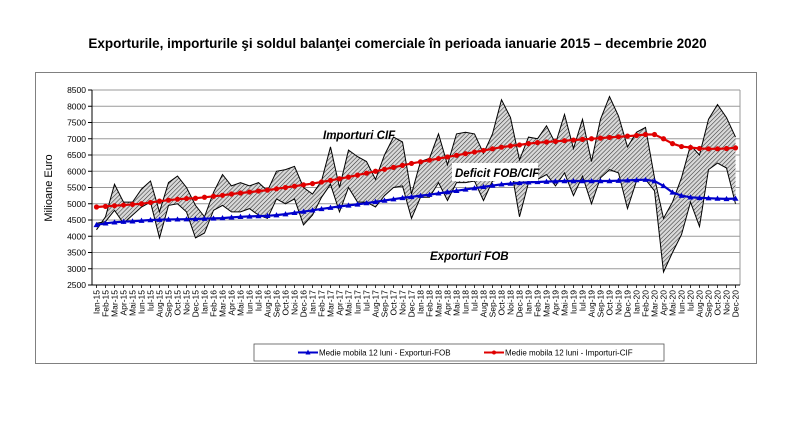 This screenshot has width=795, height=428. I want to click on x-tick-label: Iul-19, so click(583, 301).